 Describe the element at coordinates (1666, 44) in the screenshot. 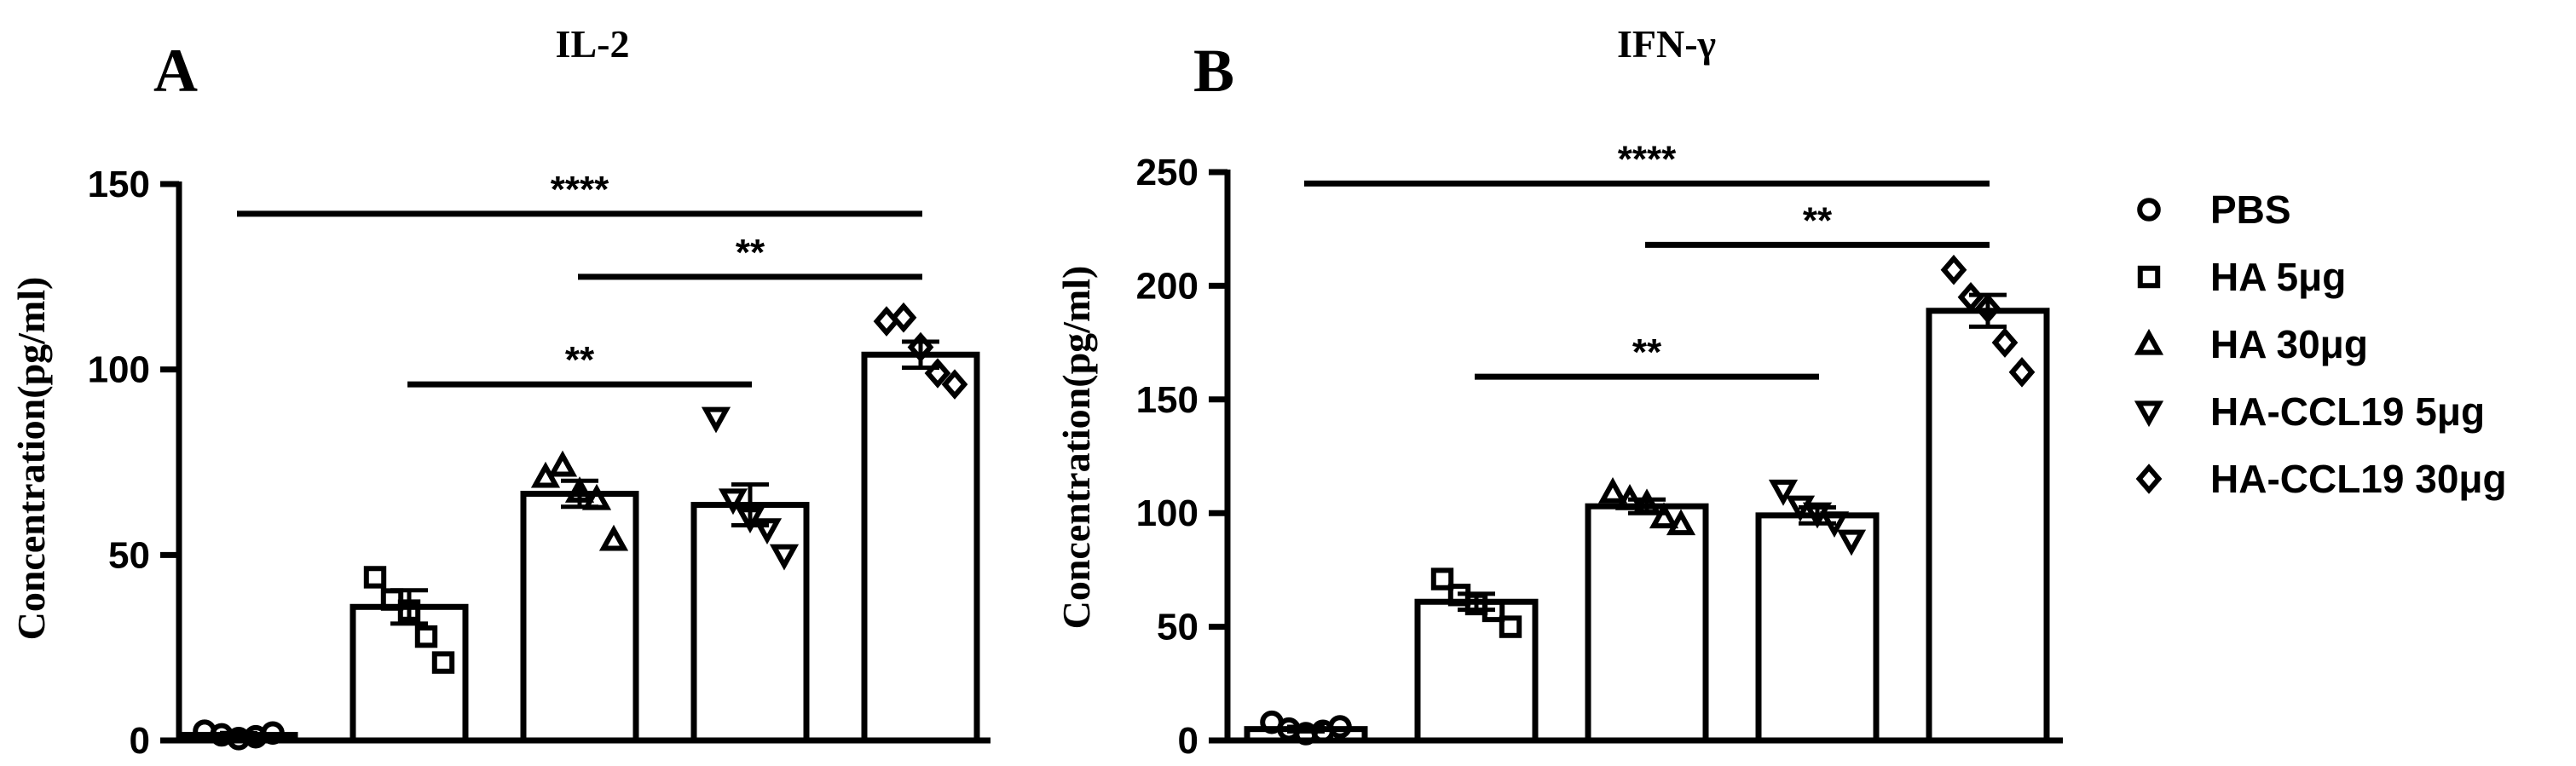

I see `chart-title-ifng: IFN-γ` at that location.